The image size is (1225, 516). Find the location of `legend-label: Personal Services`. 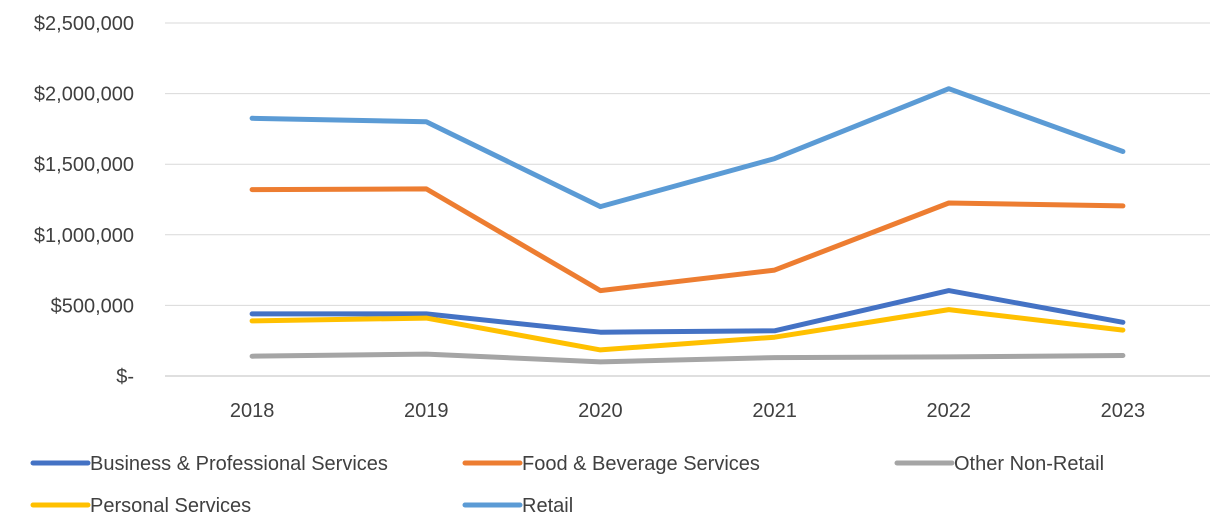

legend-label: Personal Services is located at coordinates (170, 505).